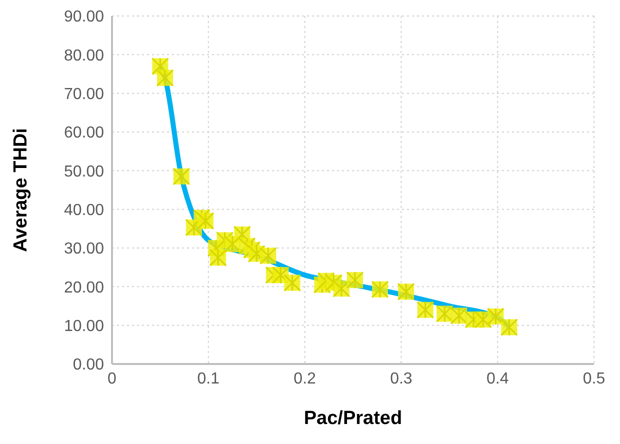 Image resolution: width=620 pixels, height=444 pixels. Describe the element at coordinates (401, 379) in the screenshot. I see `x-tick-label: 0.3` at that location.